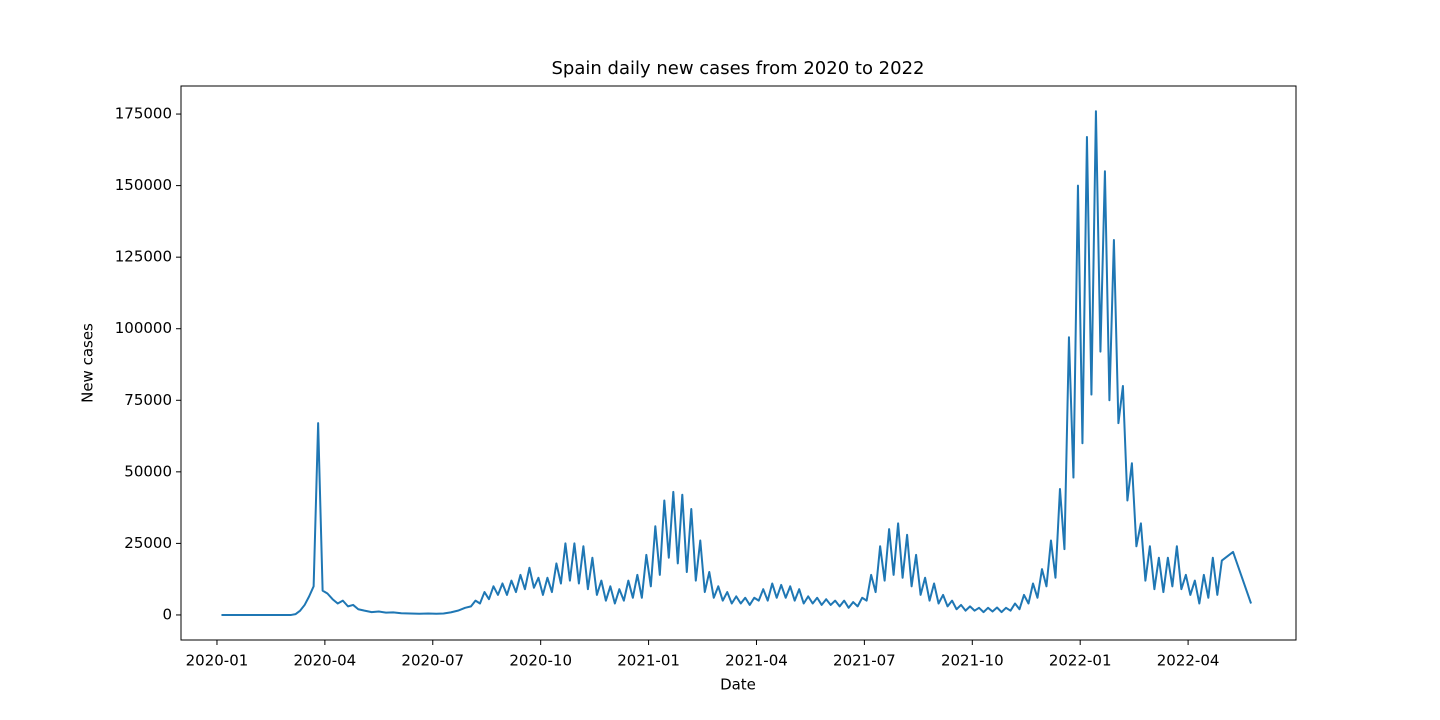  I want to click on chart-title: Spain daily new cases from 2020 to 2022, so click(738, 68).